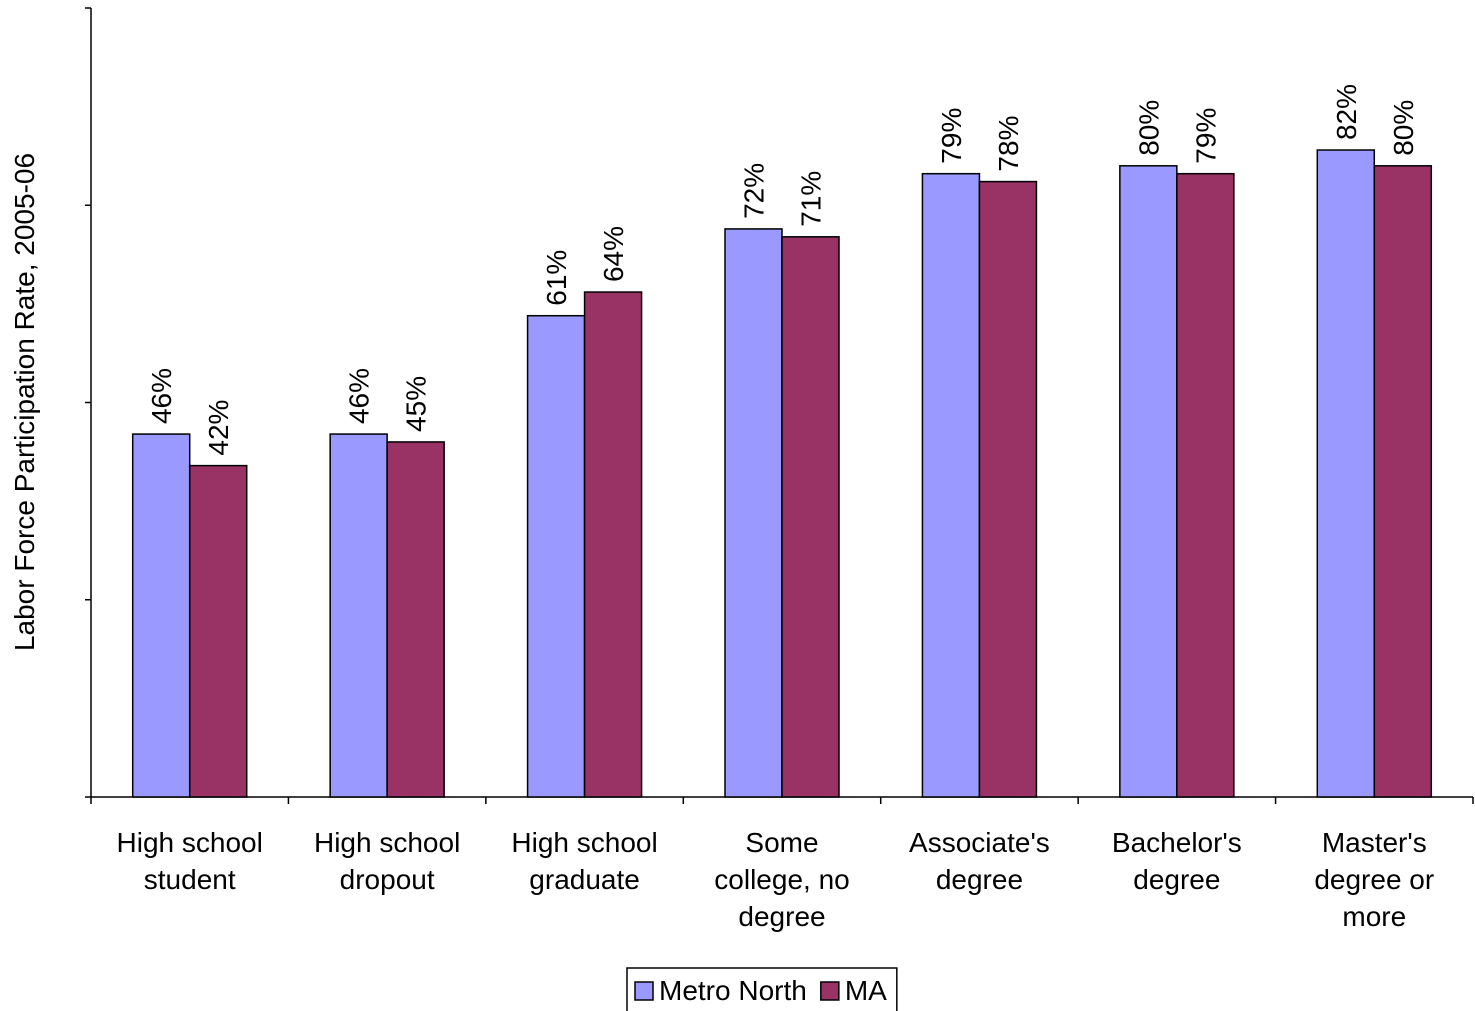  I want to click on x-tick-label: Associate's degree, so click(979, 861).